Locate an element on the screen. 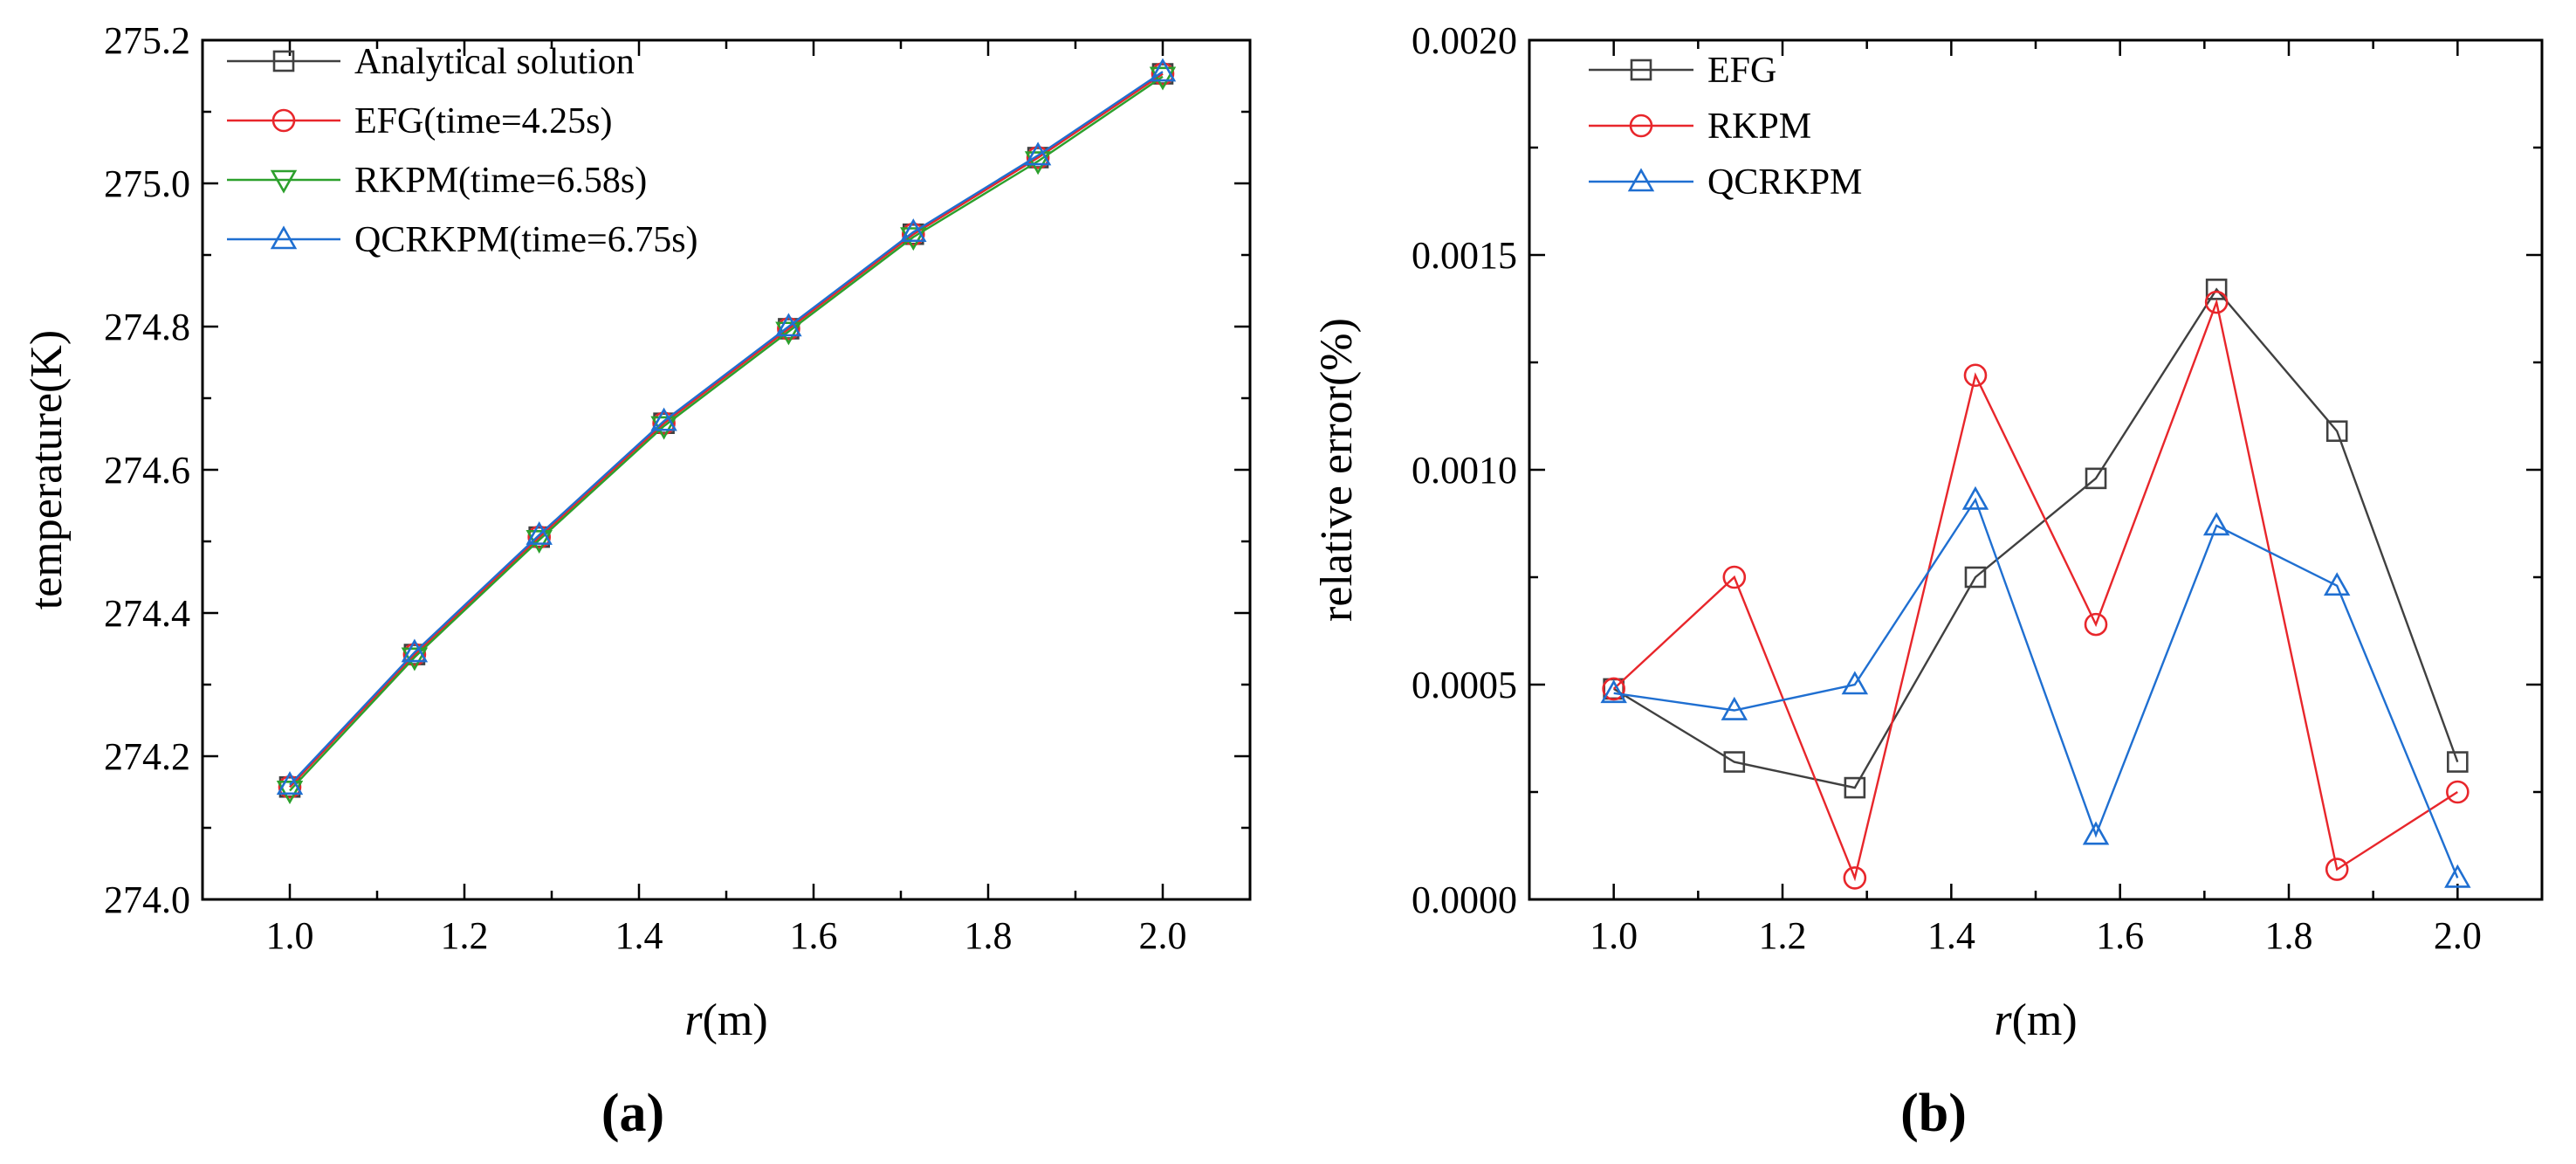  y-tick-label: 0.0020 is located at coordinates (1464, 40).